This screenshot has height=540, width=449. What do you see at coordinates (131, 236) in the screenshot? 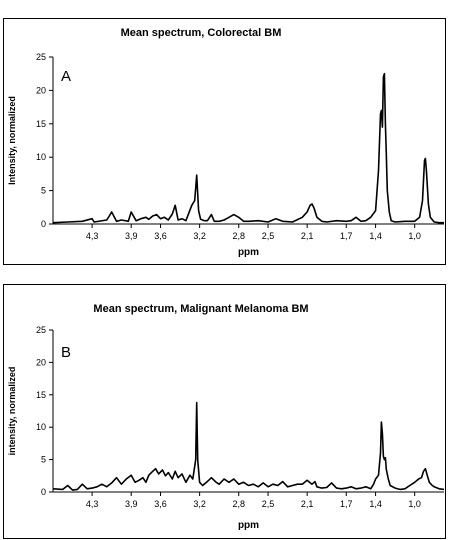
I see `chart-a-x-tick-label: 3,9` at bounding box center [131, 236].